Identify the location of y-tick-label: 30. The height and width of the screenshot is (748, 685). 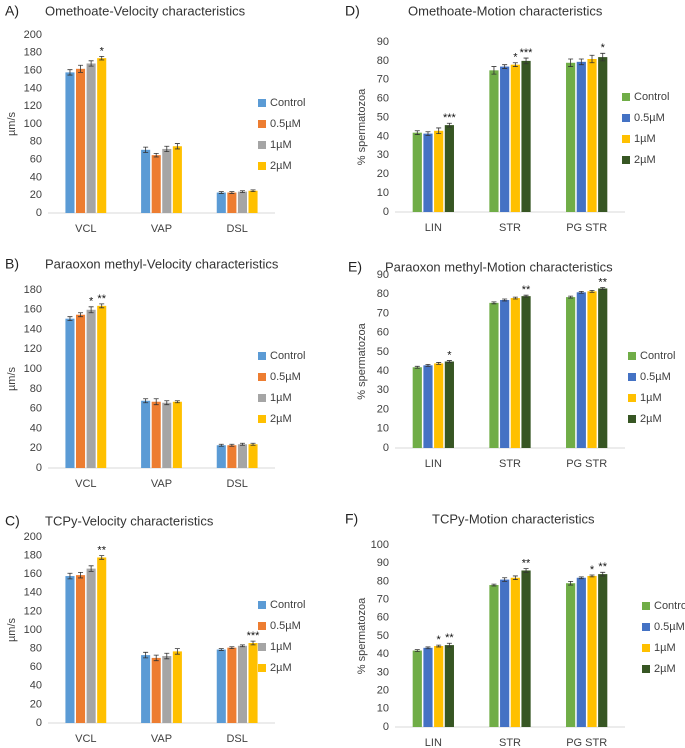
(383, 155).